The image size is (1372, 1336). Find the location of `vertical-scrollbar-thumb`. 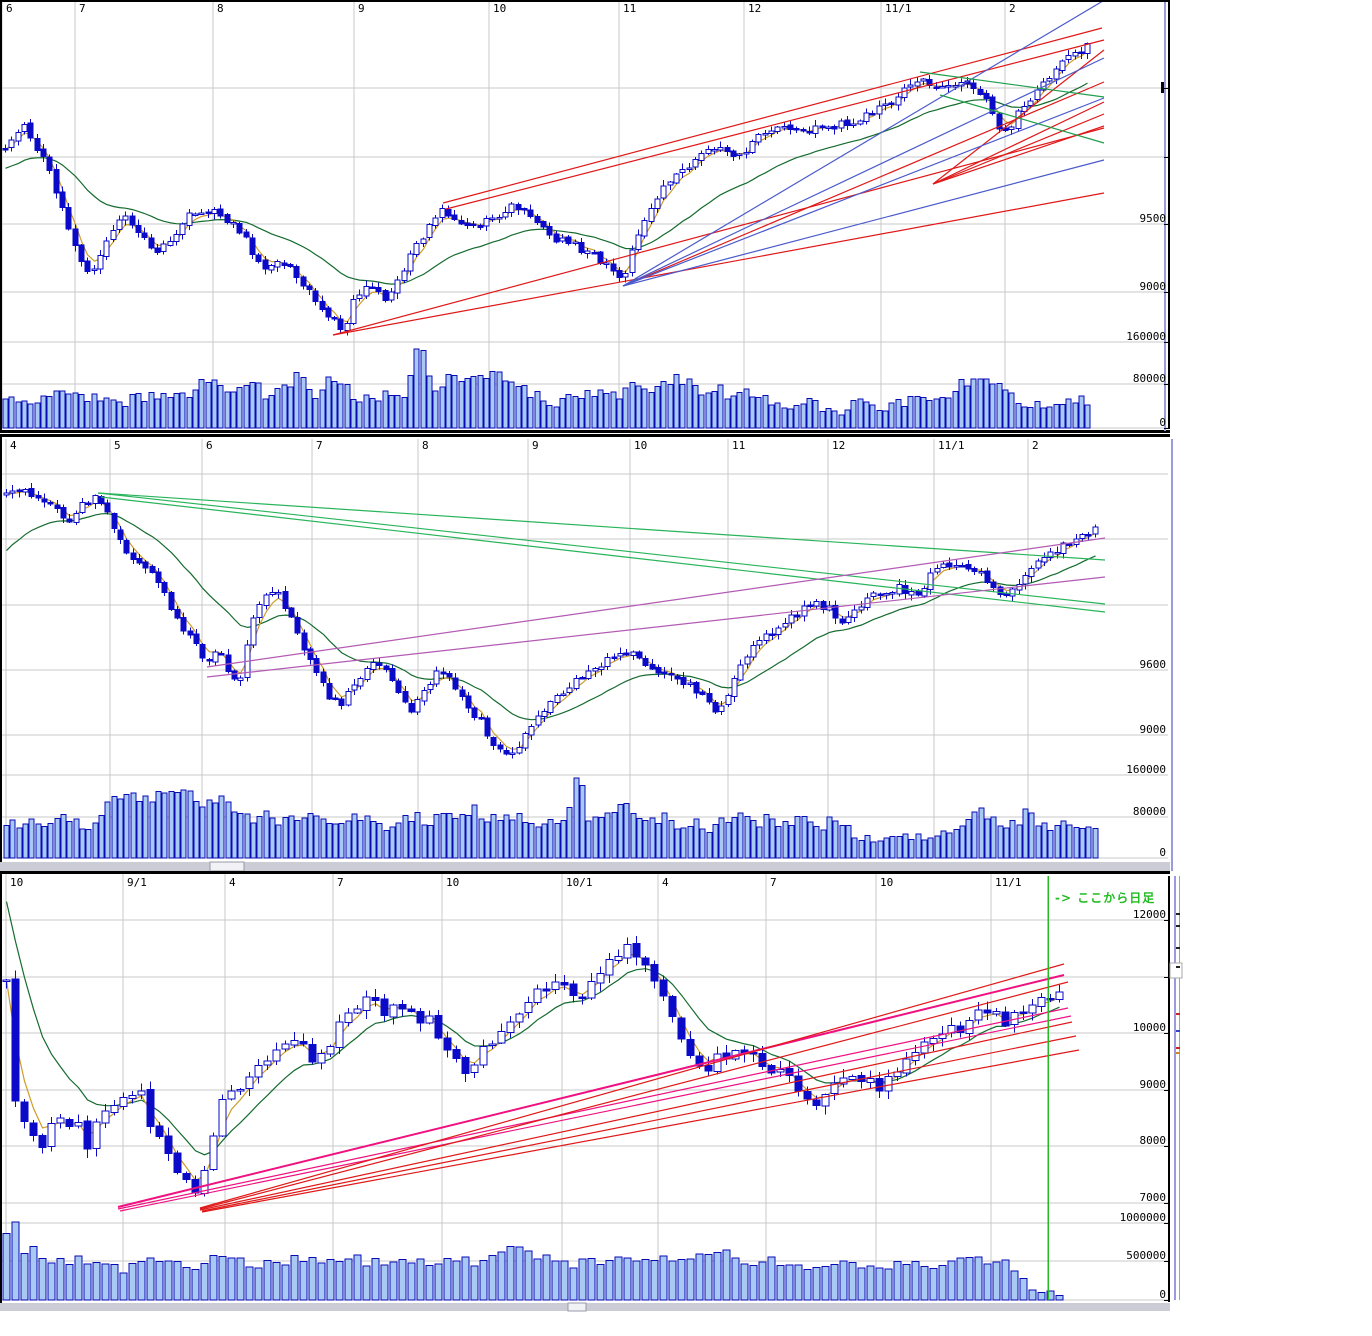

vertical-scrollbar-thumb is located at coordinates (1176, 970).